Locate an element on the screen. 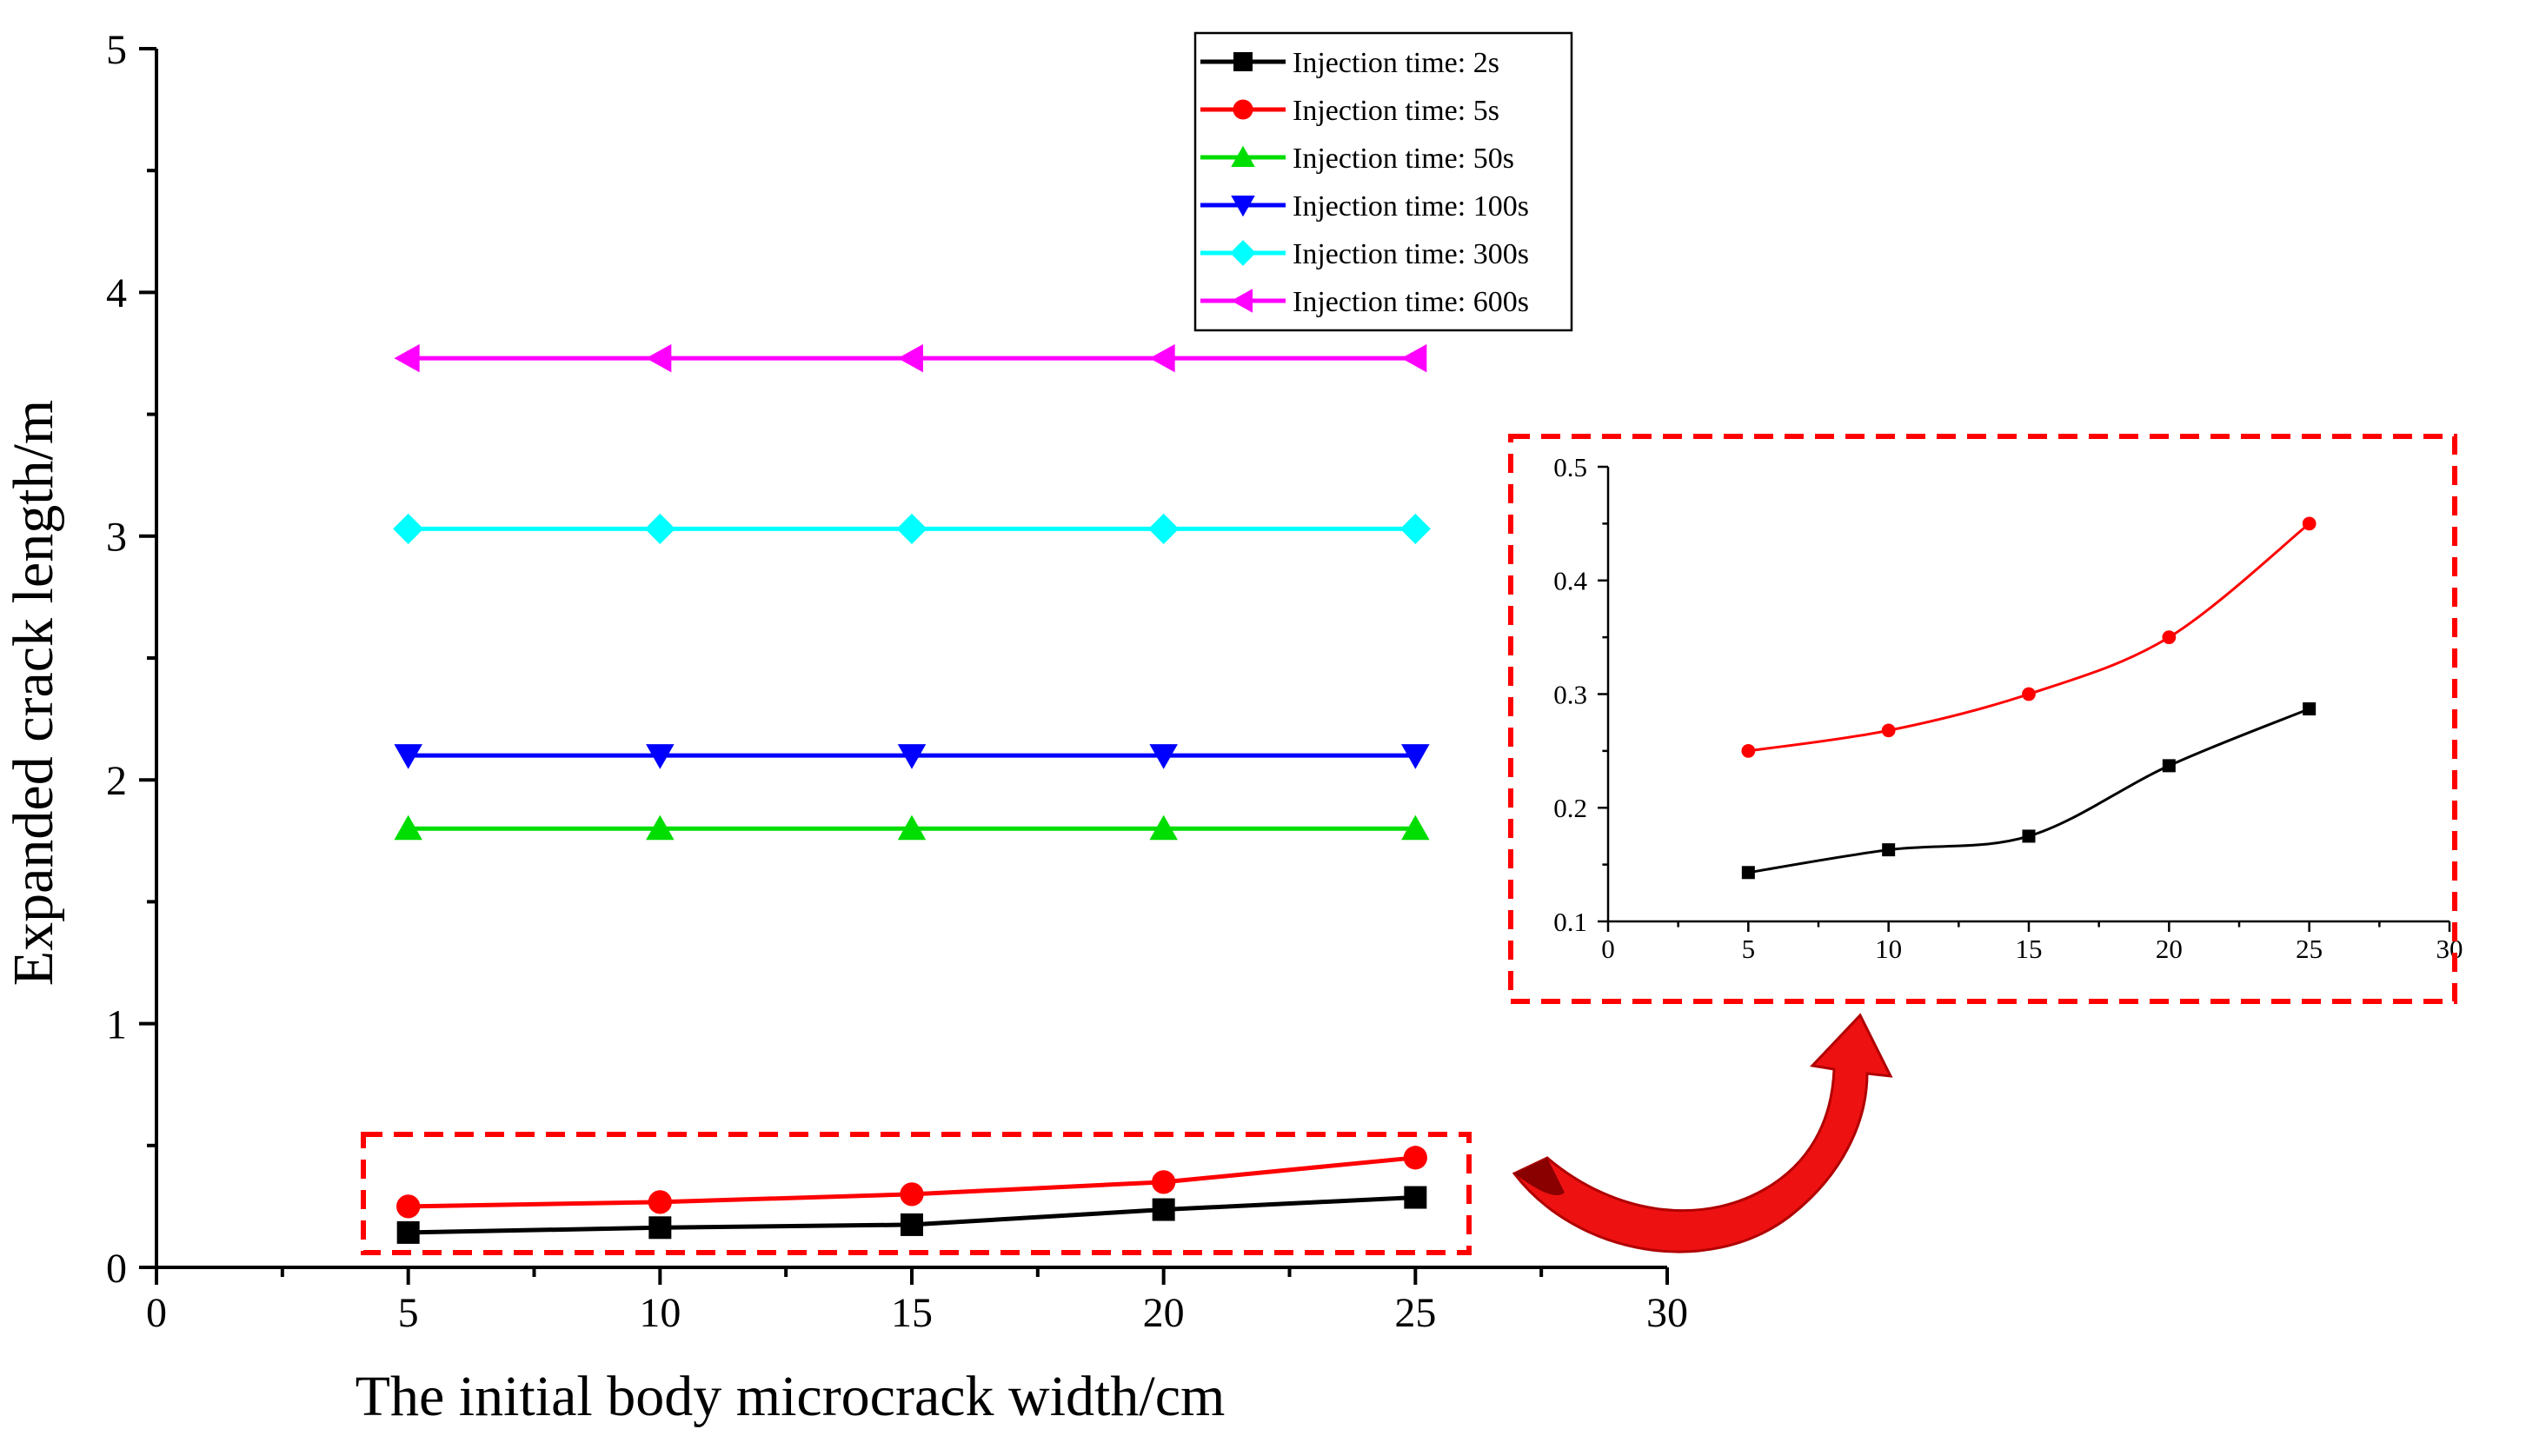 This screenshot has width=2526, height=1456. legend-label: Injection time: 2s is located at coordinates (1396, 63).